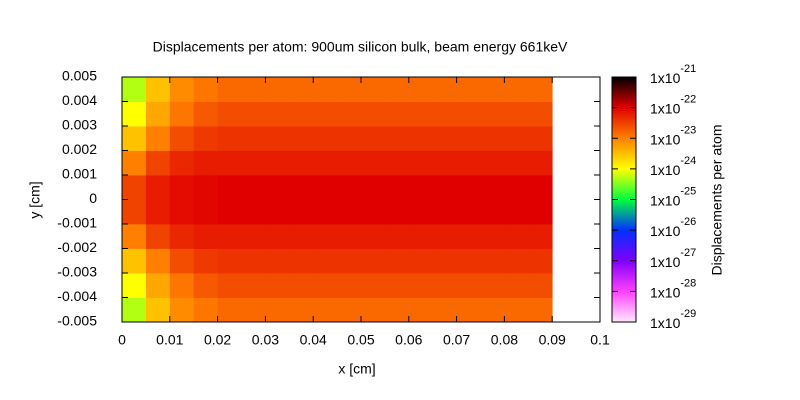 The height and width of the screenshot is (400, 800). What do you see at coordinates (408, 340) in the screenshot?
I see `x-tick-label: 0.06` at bounding box center [408, 340].